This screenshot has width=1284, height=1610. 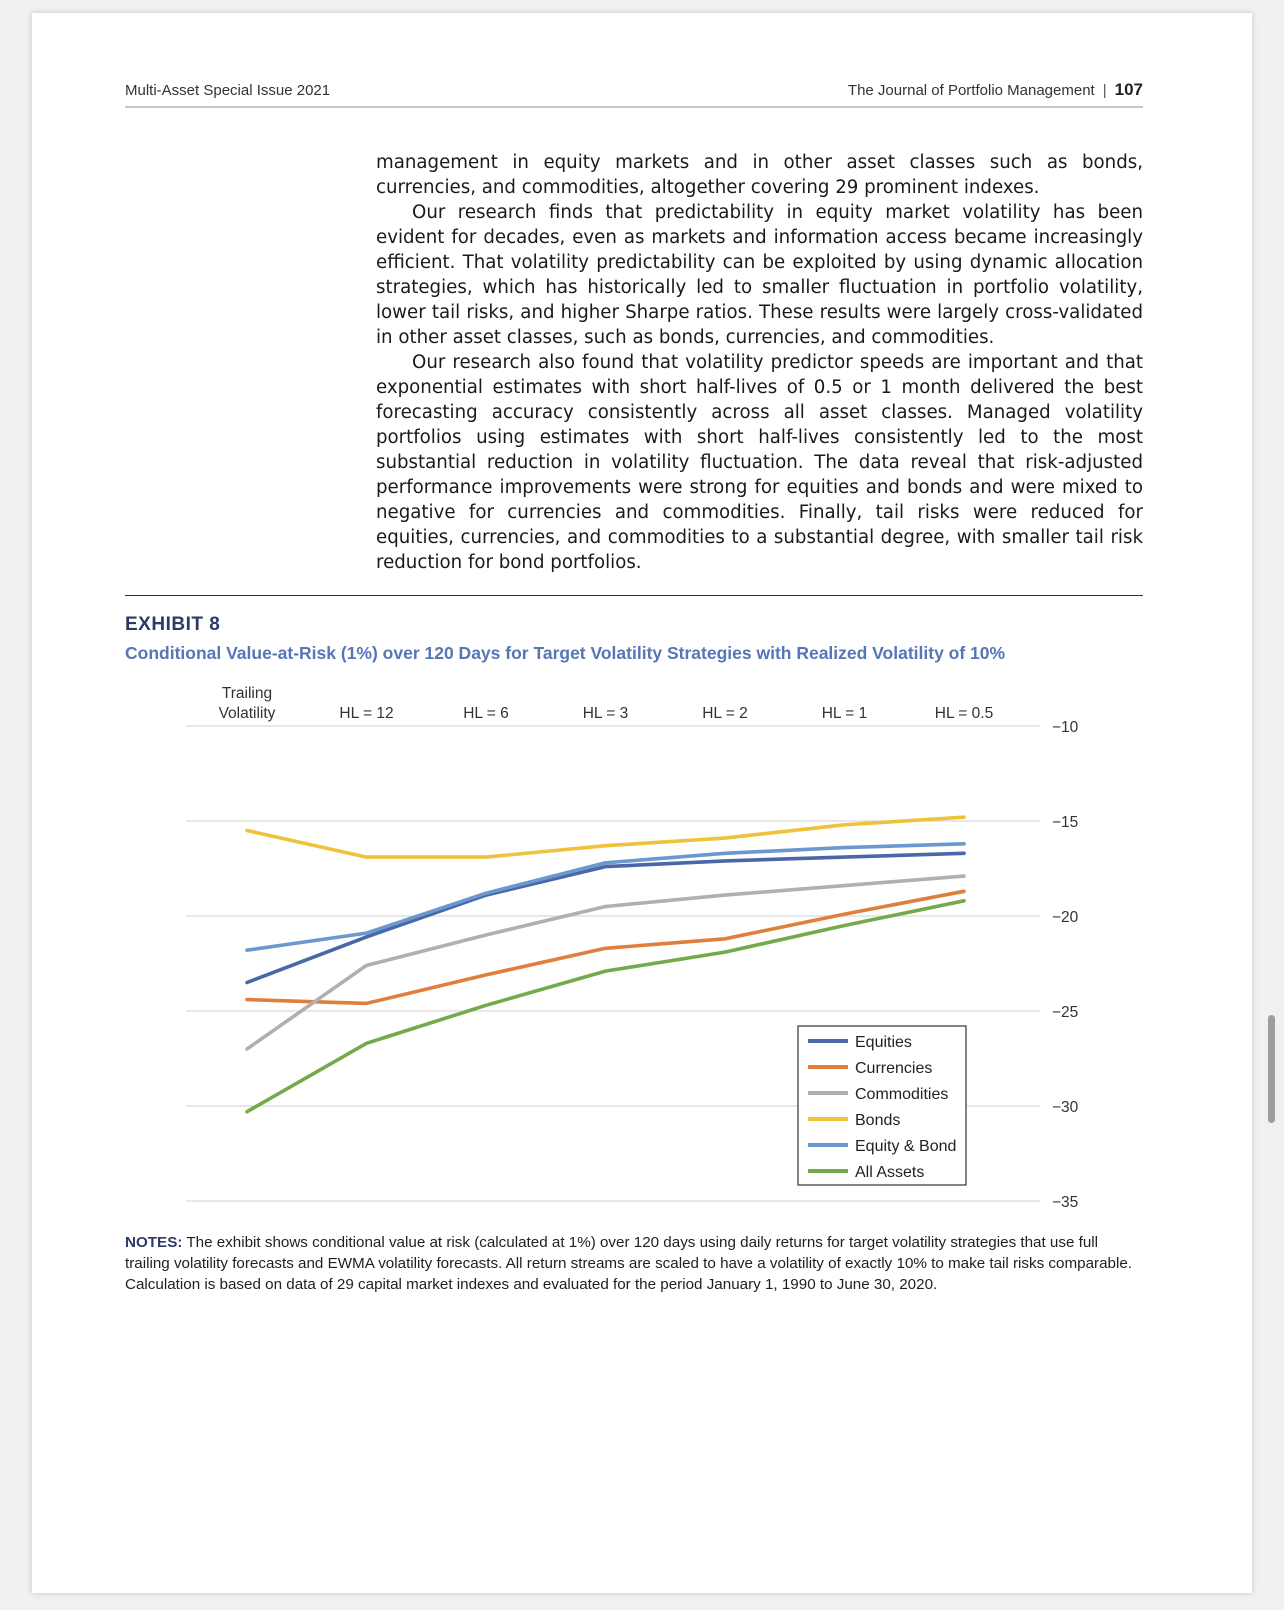 I want to click on issue-name: Multi-Asset Special Issue 2021, so click(x=228, y=90).